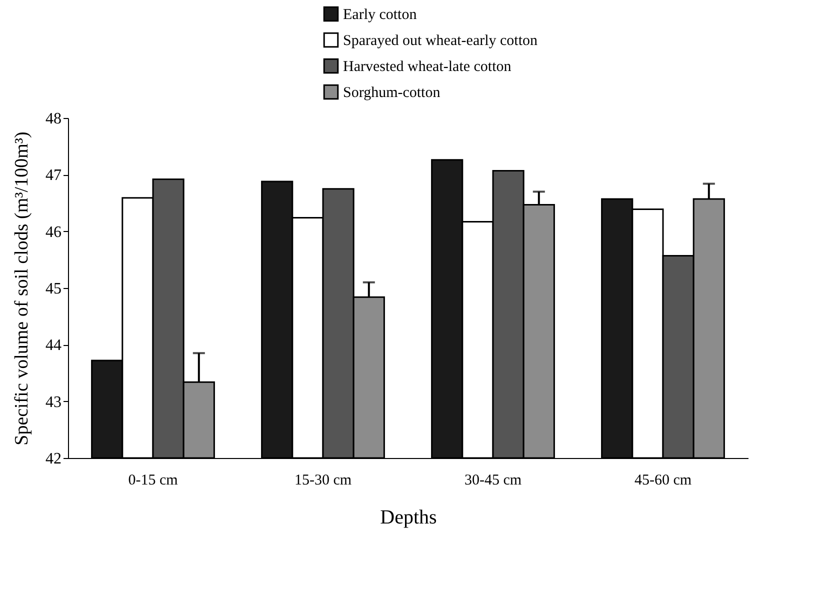  I want to click on y-tick-label: 44, so click(54, 345).